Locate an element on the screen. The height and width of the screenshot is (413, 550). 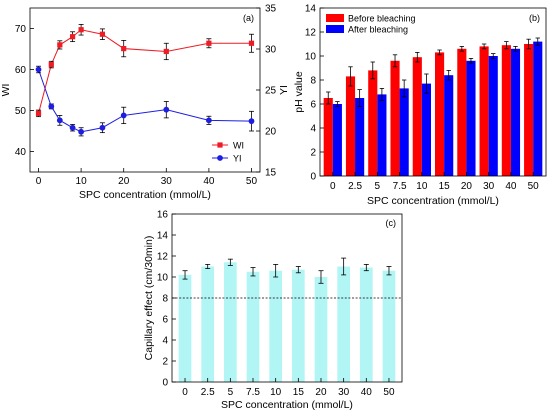
x-axis-label-b: SPC concentration (mmol/L) is located at coordinates (433, 201).